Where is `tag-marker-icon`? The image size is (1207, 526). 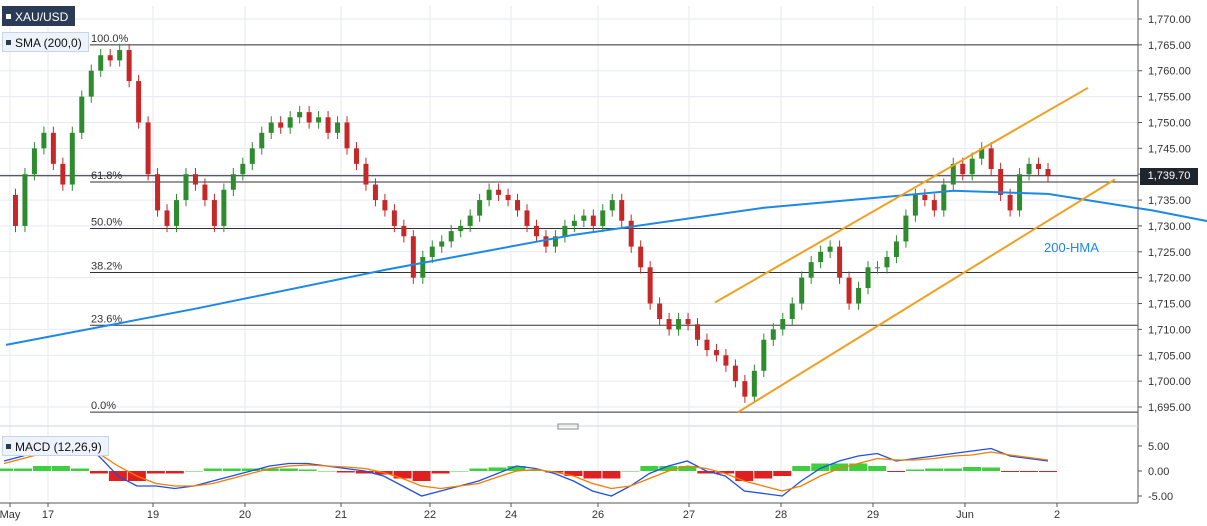
tag-marker-icon is located at coordinates (8, 446).